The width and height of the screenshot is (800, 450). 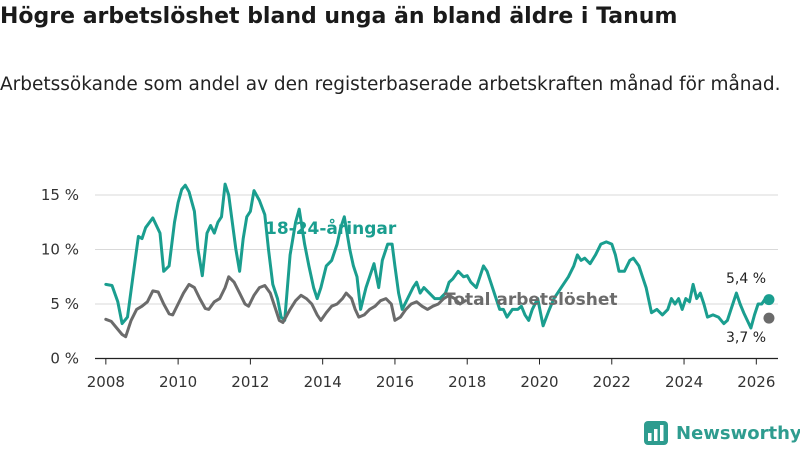 What do you see at coordinates (656, 433) in the screenshot?
I see `newsworthy-logo-icon` at bounding box center [656, 433].